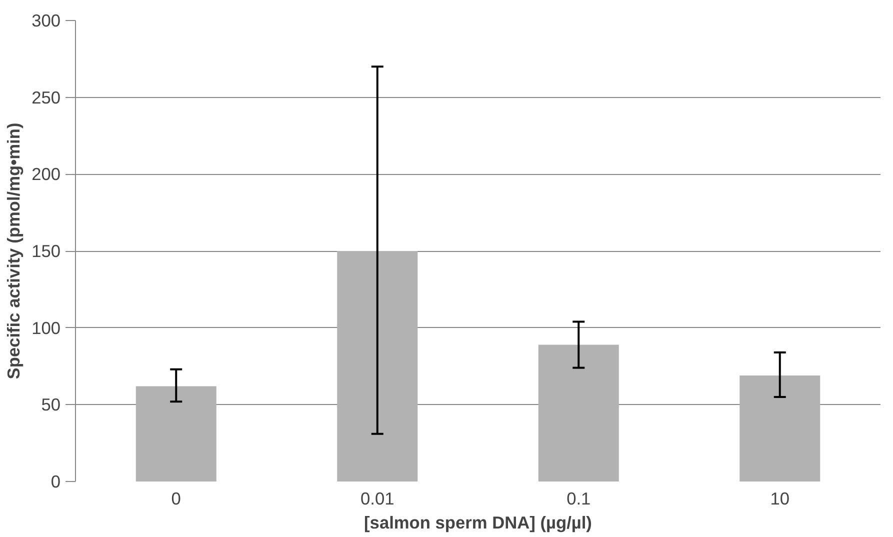 This screenshot has height=537, width=893. Describe the element at coordinates (377, 498) in the screenshot. I see `x-tick-label: 0.01` at that location.